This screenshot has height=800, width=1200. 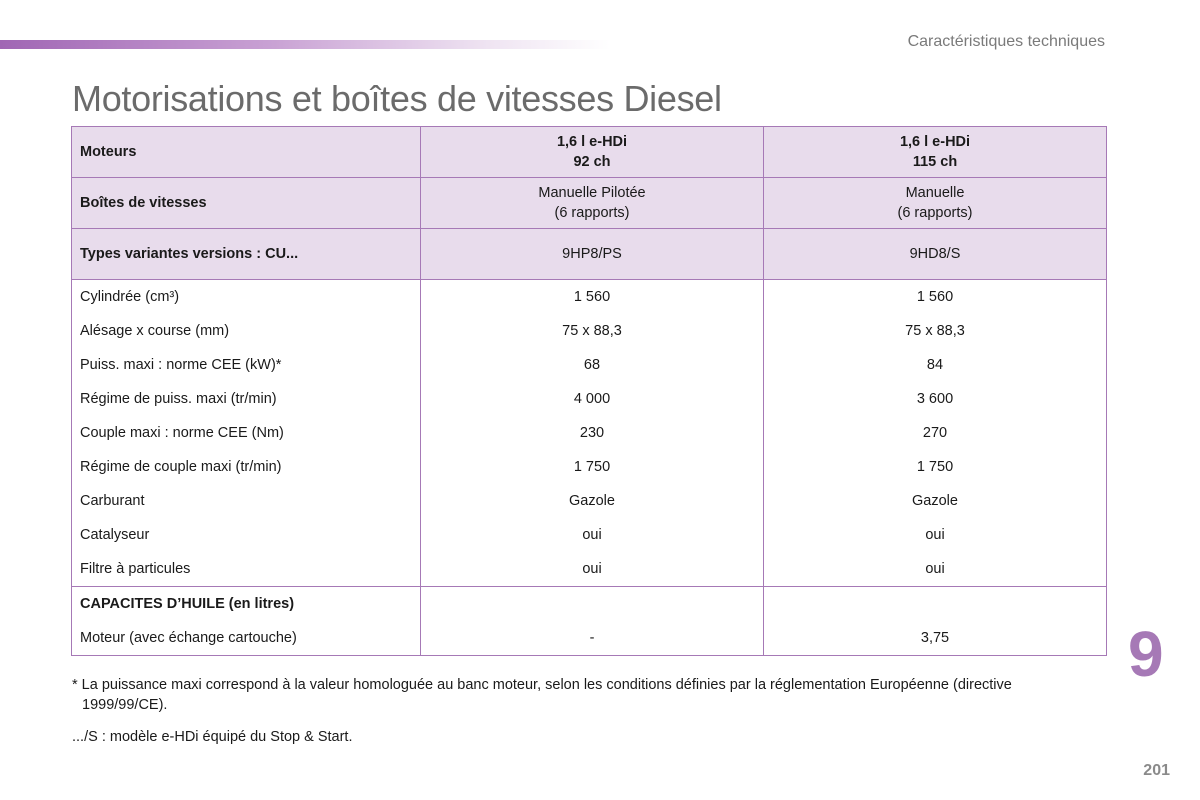 What do you see at coordinates (246, 638) in the screenshot?
I see `row-label: Moteur (avec échange cartouche)` at bounding box center [246, 638].